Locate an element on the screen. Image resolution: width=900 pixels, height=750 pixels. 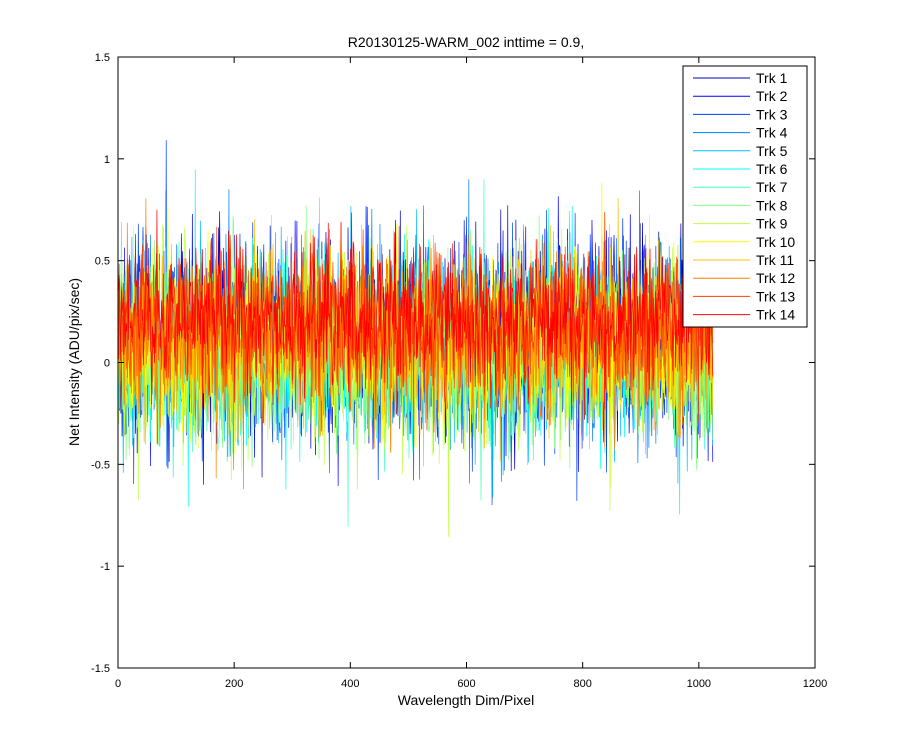
y-tick-label: 0.5 is located at coordinates (102, 262).